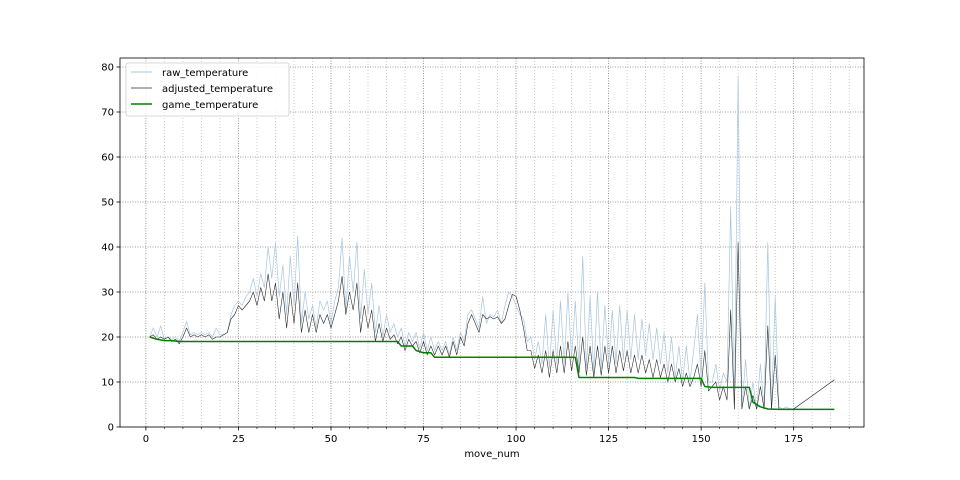 This screenshot has width=960, height=480. Describe the element at coordinates (107, 68) in the screenshot. I see `y-tick-label: 80` at that location.